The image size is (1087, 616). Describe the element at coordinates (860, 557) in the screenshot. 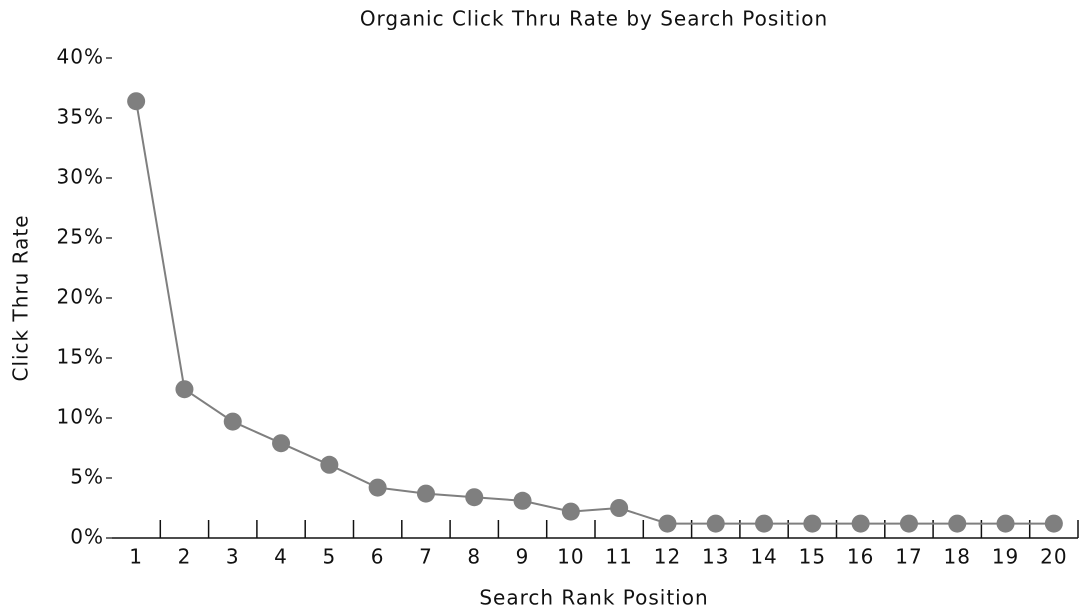

I see `x-tick-label: 16` at that location.